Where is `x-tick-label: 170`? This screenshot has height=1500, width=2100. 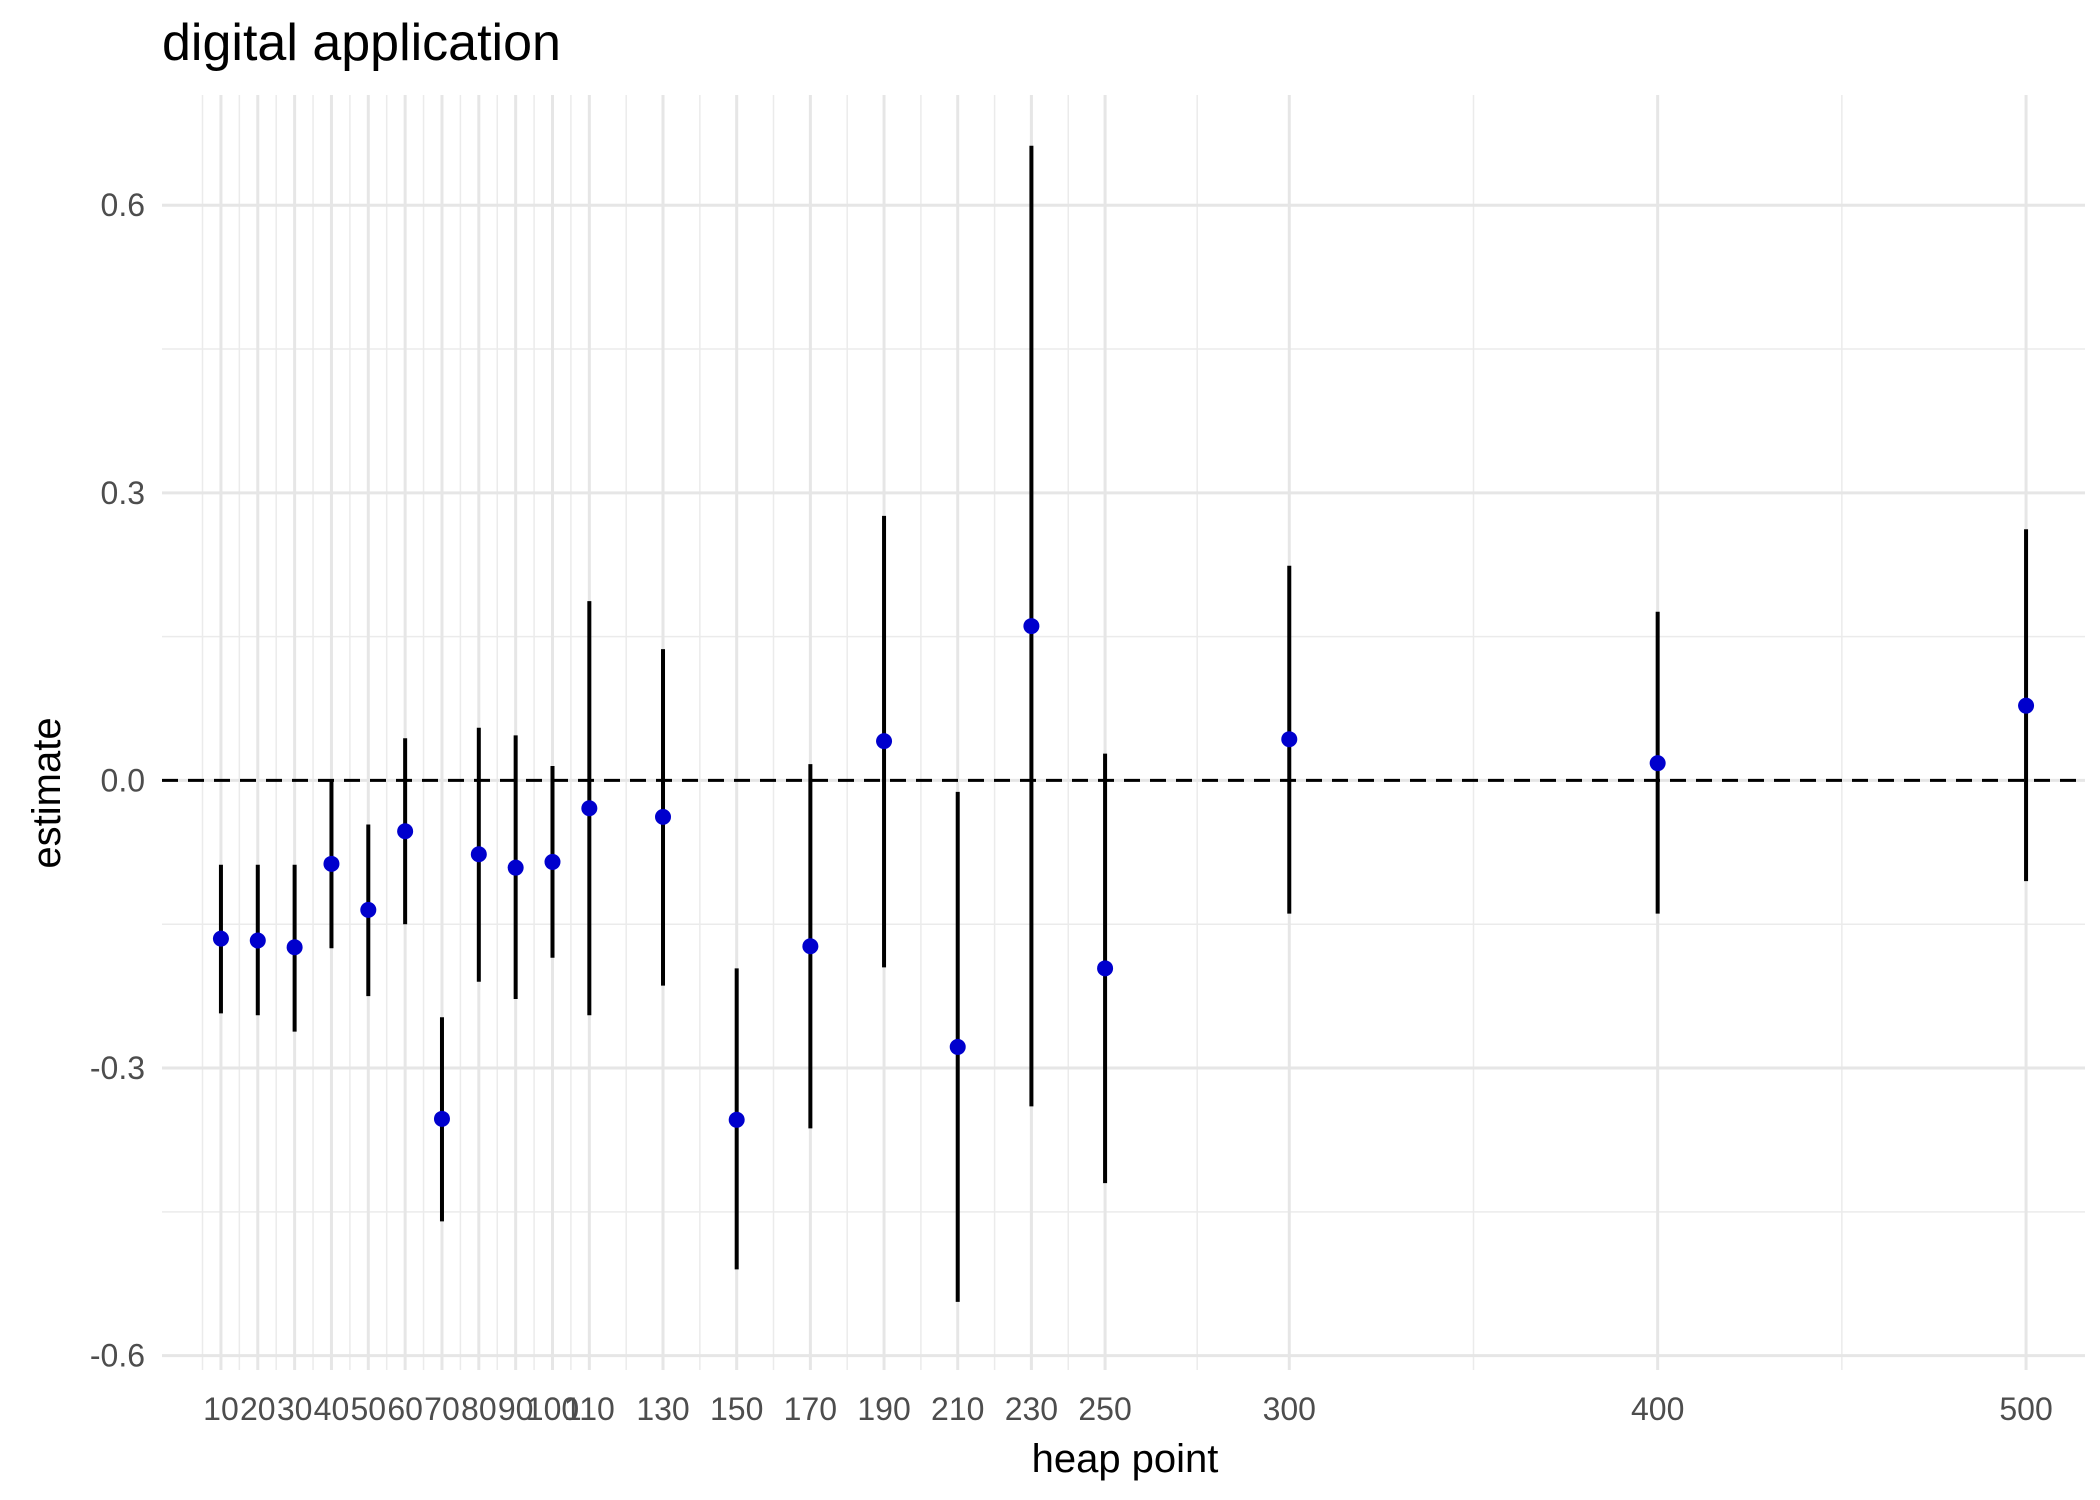
x-tick-label: 170 is located at coordinates (810, 1409).